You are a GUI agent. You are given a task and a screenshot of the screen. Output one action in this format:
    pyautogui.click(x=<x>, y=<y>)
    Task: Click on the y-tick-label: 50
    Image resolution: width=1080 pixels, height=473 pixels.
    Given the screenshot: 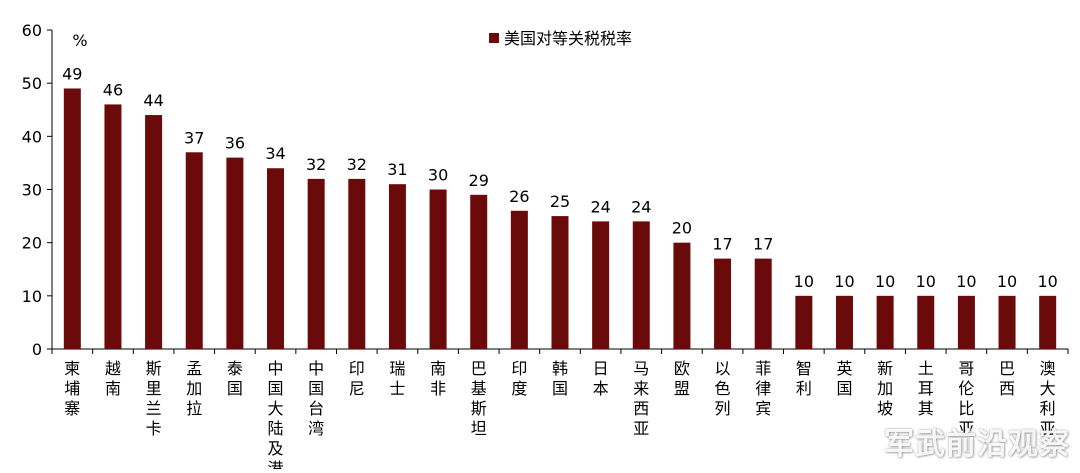 What is the action you would take?
    pyautogui.click(x=32, y=83)
    